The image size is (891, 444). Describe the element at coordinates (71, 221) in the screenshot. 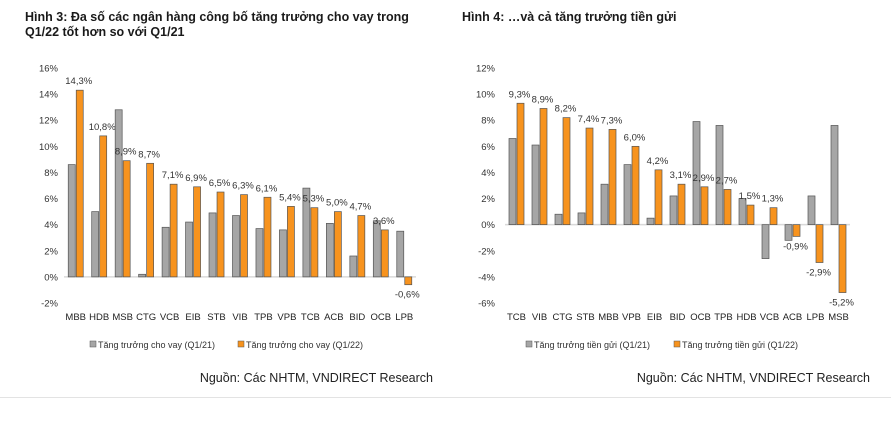

I see `bar-MBB-q121` at that location.